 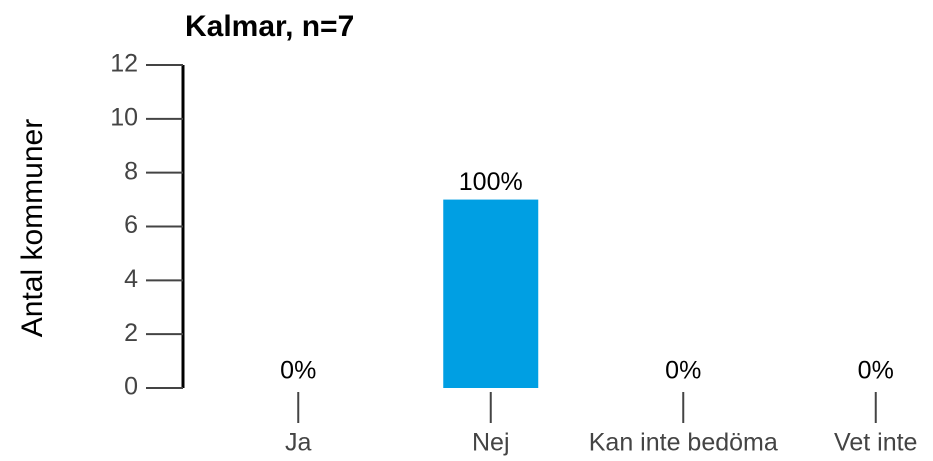 What do you see at coordinates (491, 182) in the screenshot?
I see `value-label: 100%` at bounding box center [491, 182].